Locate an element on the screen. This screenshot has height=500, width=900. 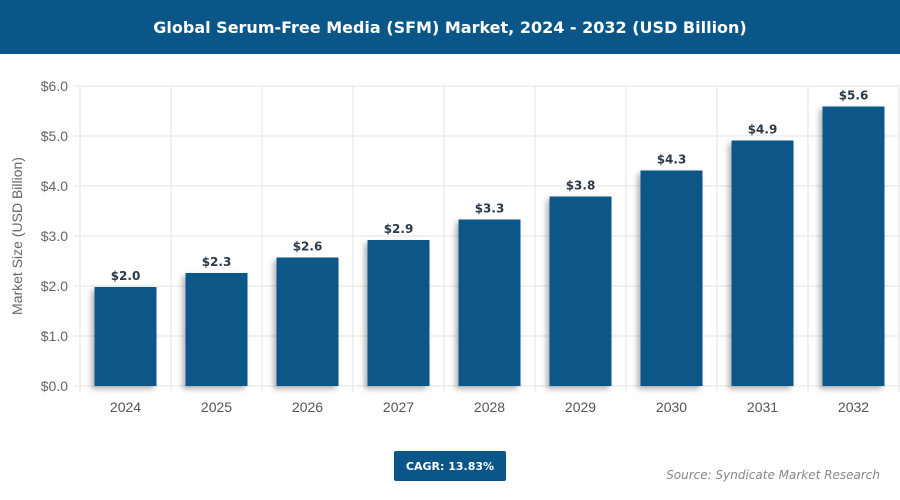
data-label: $5.6 is located at coordinates (854, 96).